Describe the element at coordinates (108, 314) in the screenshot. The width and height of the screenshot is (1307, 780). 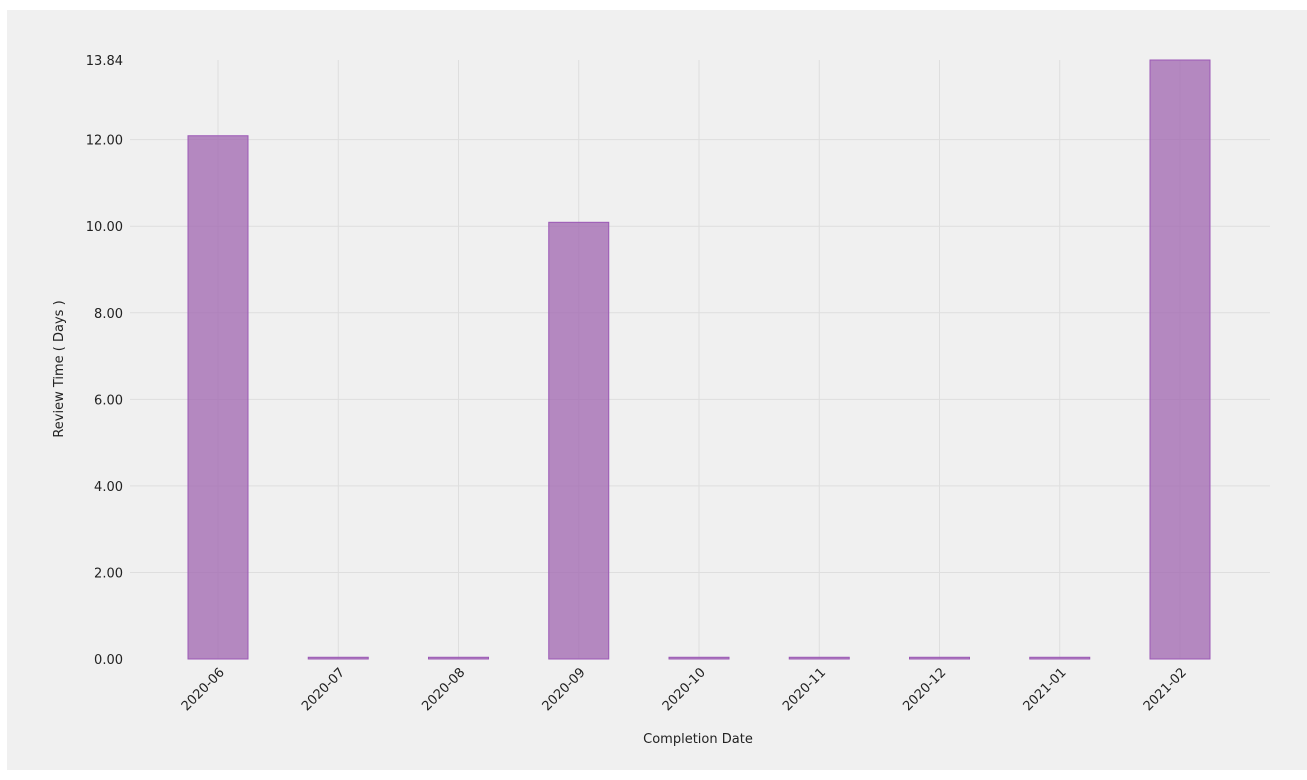
I see `y-tick-label: 8.00` at that location.